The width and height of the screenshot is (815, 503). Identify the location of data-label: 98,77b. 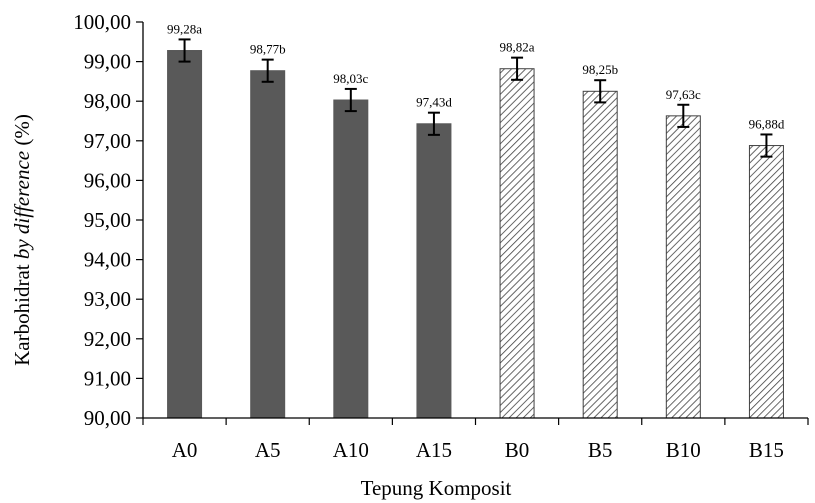
(268, 49).